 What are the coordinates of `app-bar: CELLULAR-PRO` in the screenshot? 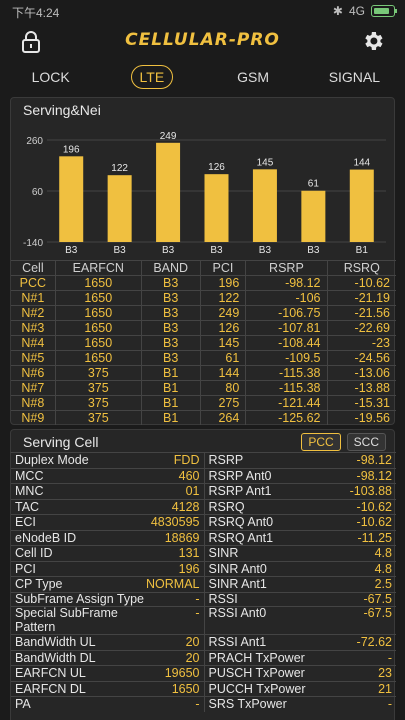 It's located at (202, 42).